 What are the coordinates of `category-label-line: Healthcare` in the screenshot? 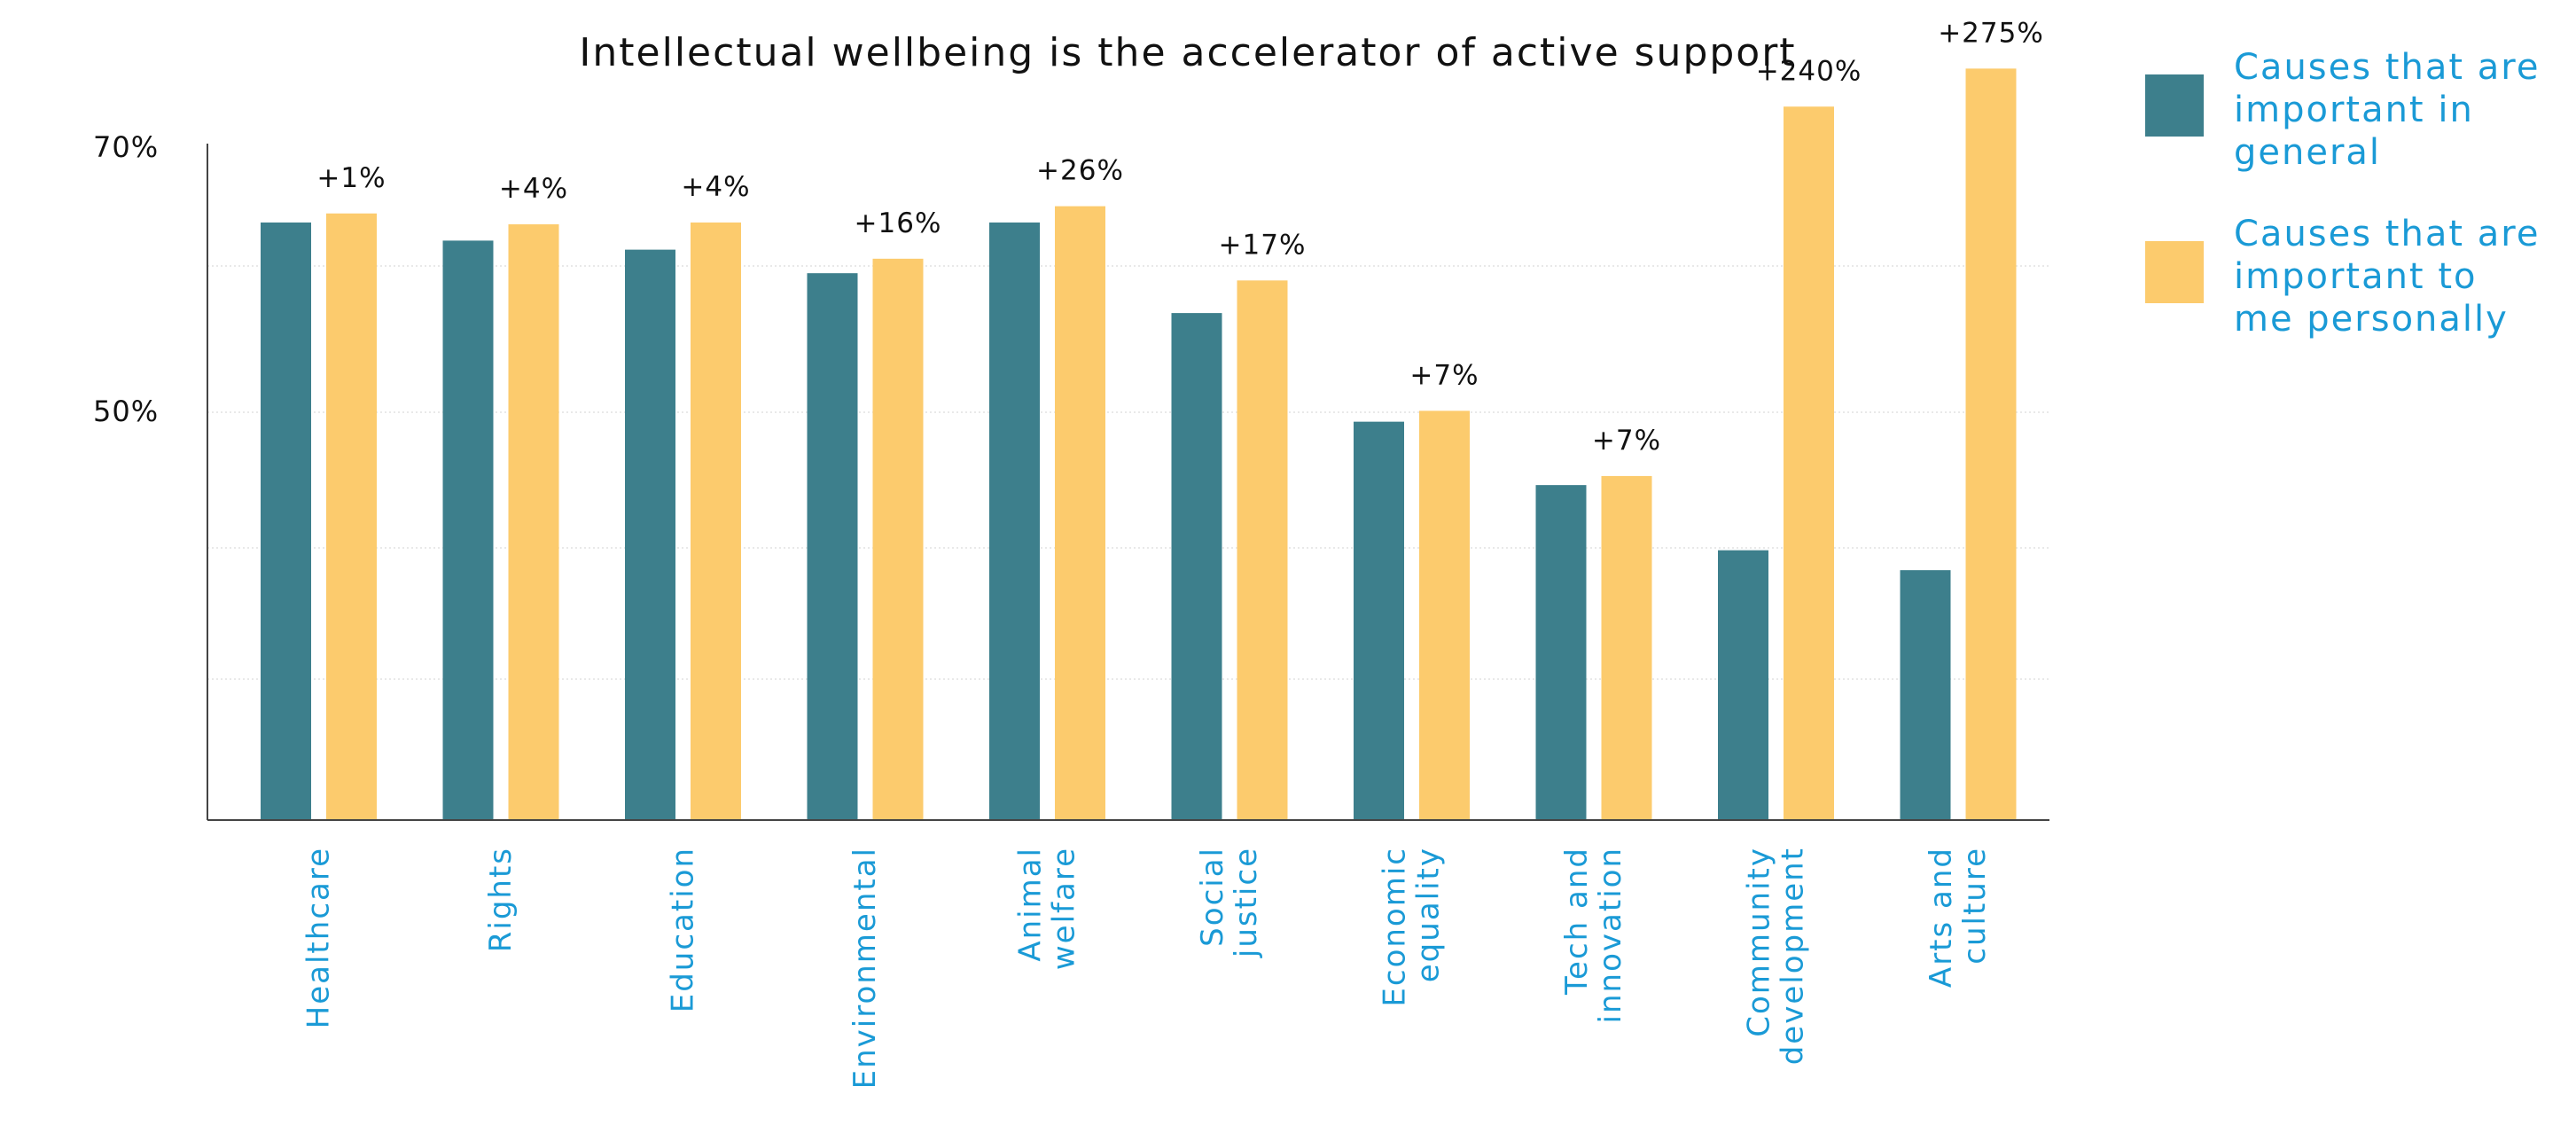 It's located at (319, 938).